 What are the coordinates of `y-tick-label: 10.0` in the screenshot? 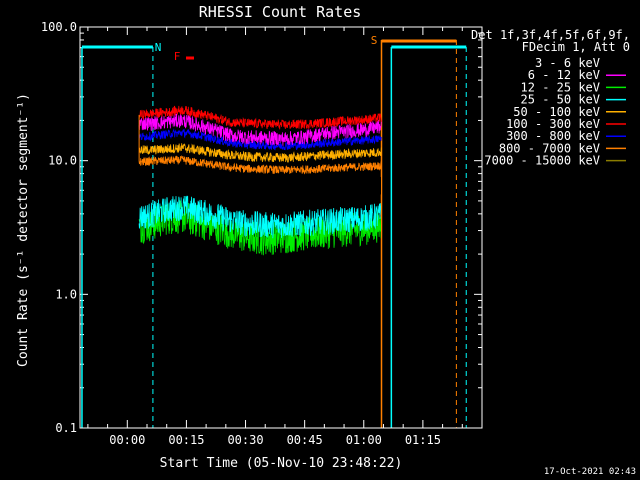 It's located at (62, 161).